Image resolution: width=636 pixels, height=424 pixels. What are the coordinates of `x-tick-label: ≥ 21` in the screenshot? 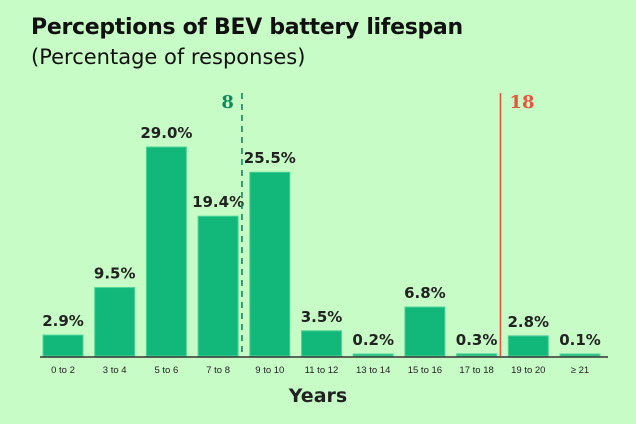 It's located at (580, 370).